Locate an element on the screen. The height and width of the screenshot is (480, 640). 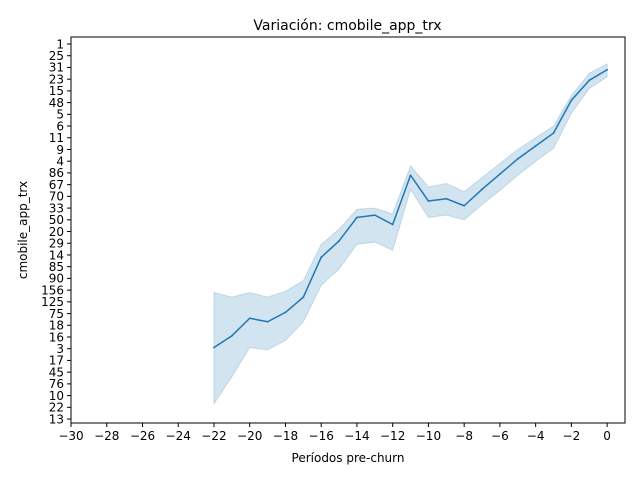
y-tick-label: 17 is located at coordinates (56, 361).